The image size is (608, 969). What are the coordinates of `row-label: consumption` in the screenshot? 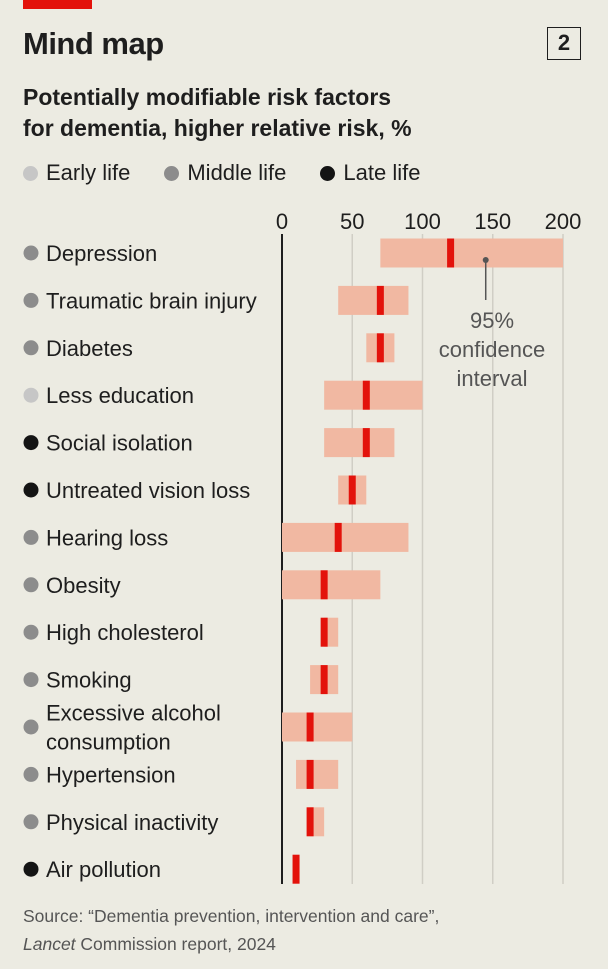 It's located at (108, 742).